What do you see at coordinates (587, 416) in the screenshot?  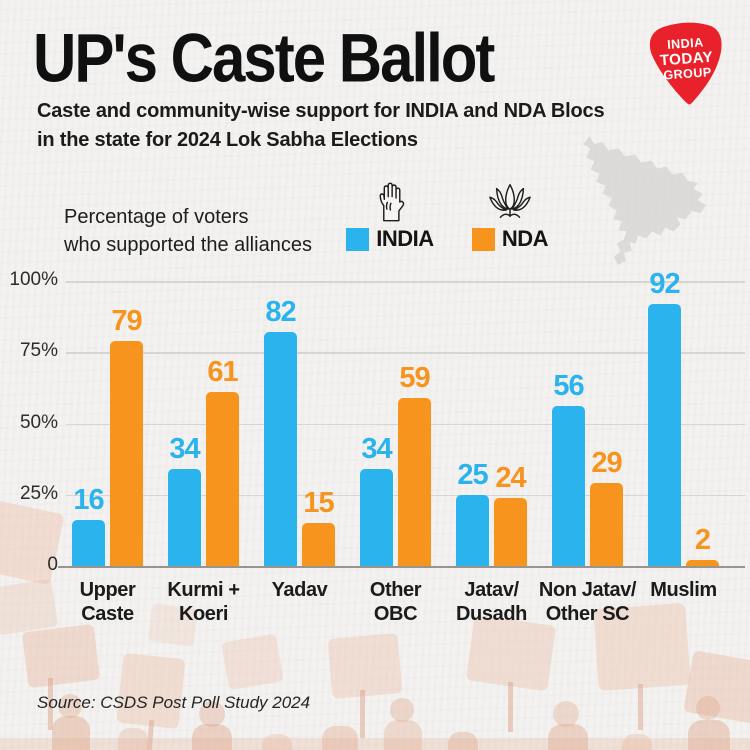 I see `bar-group: 56 29` at bounding box center [587, 416].